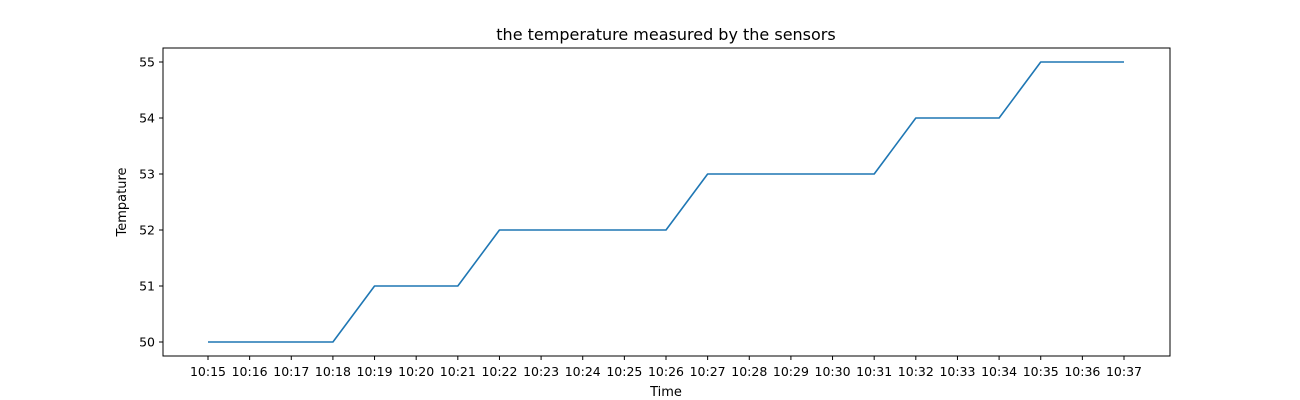 This screenshot has height=400, width=1300. I want to click on x-tick-label: 10:17, so click(291, 371).